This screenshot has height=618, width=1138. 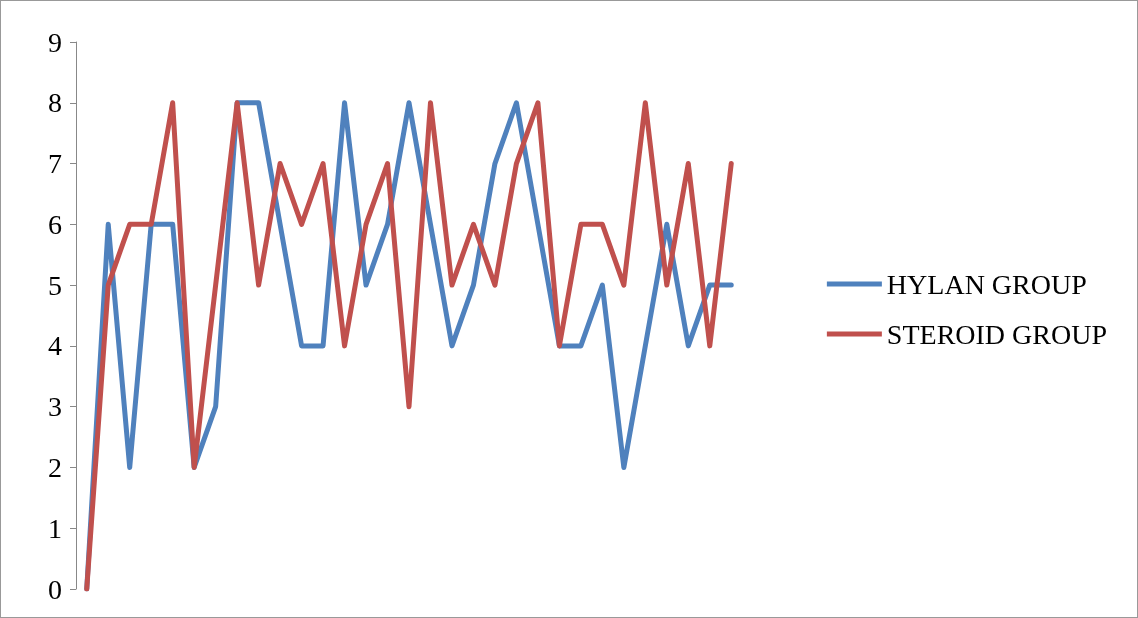 What do you see at coordinates (55, 528) in the screenshot?
I see `y-tick-label: 1` at bounding box center [55, 528].